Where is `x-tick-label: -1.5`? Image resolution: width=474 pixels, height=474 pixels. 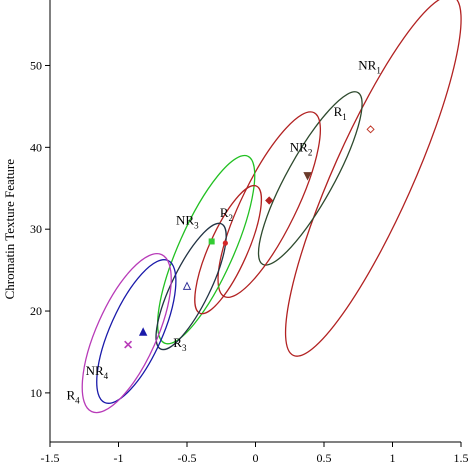 x-tick-label: -1.5 is located at coordinates (50, 458).